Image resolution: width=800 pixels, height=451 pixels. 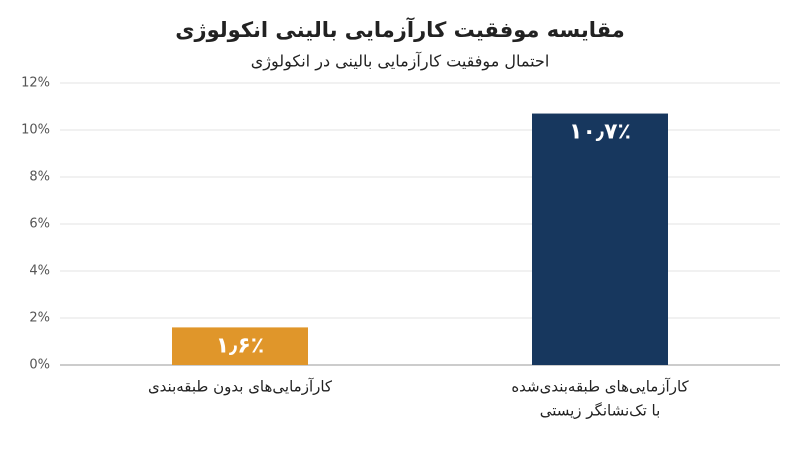 I want to click on y-tick-label: 12%, so click(x=35, y=83).